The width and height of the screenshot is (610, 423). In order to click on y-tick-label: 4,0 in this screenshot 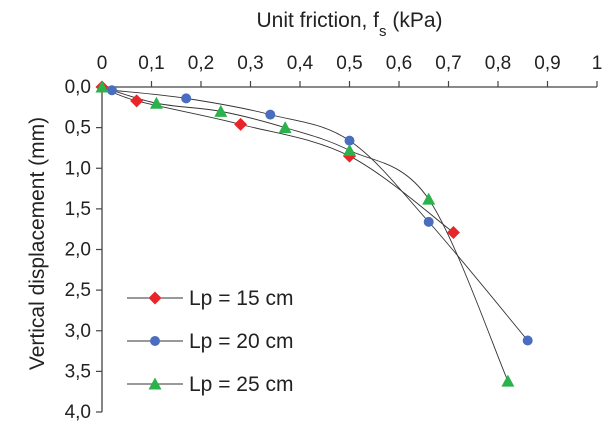, I will do `click(78, 412)`.